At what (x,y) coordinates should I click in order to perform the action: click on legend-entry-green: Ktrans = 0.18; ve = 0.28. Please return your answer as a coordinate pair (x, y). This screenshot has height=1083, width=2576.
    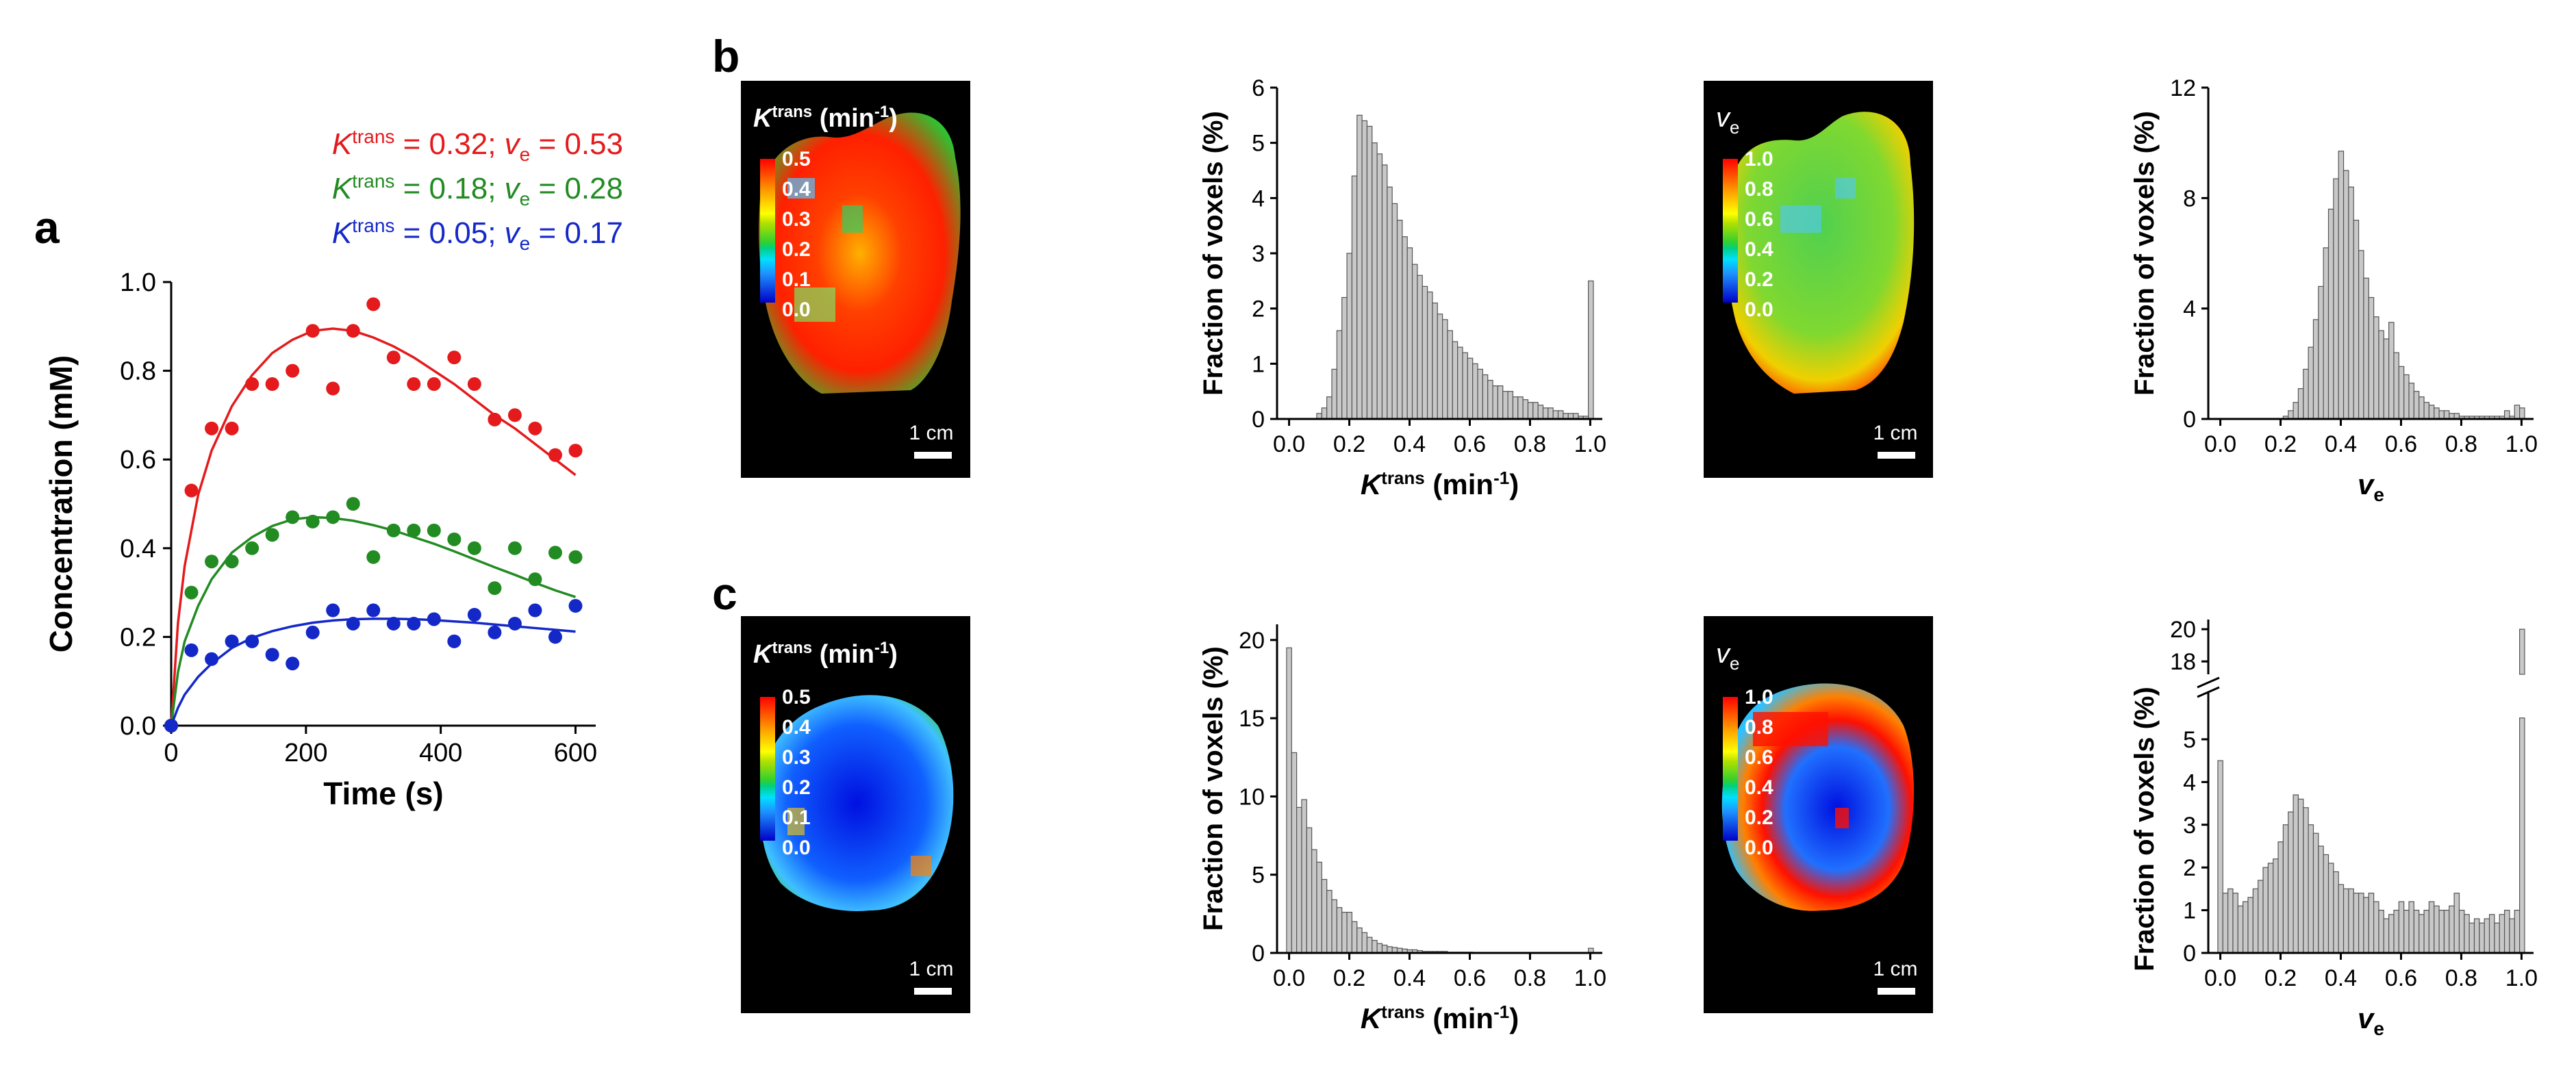
    Looking at the image, I should click on (477, 189).